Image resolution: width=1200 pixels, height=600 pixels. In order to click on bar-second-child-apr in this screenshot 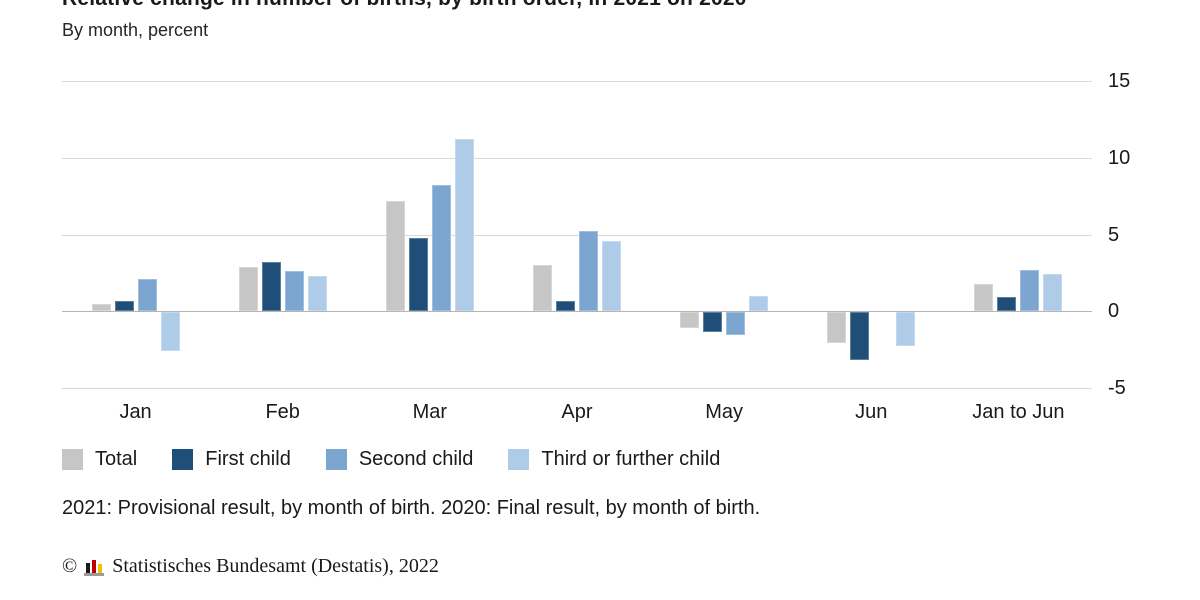, I will do `click(588, 271)`.